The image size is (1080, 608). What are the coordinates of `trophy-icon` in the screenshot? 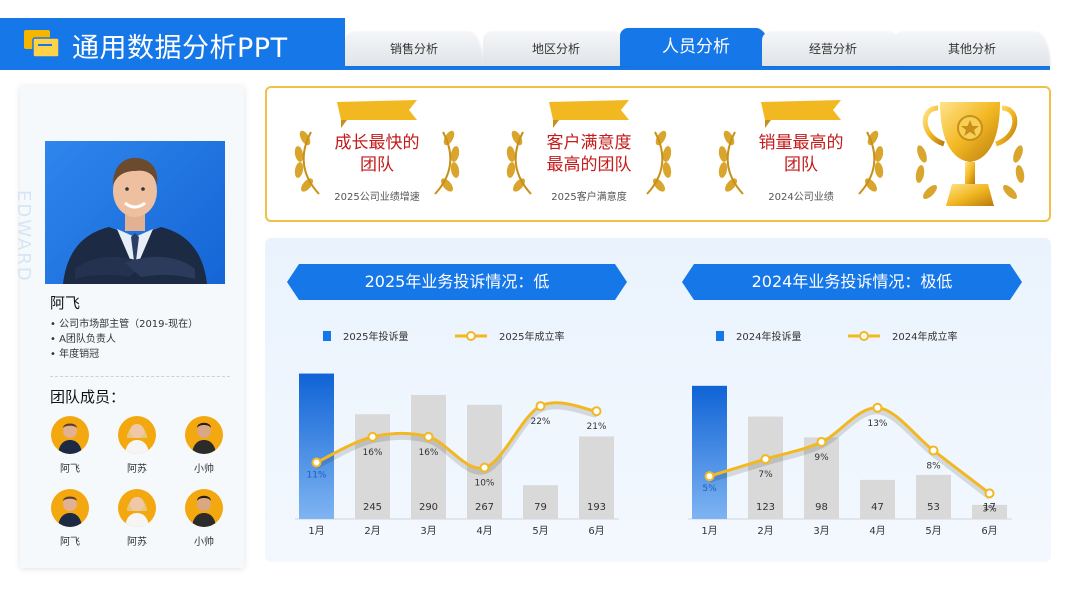 It's located at (970, 154).